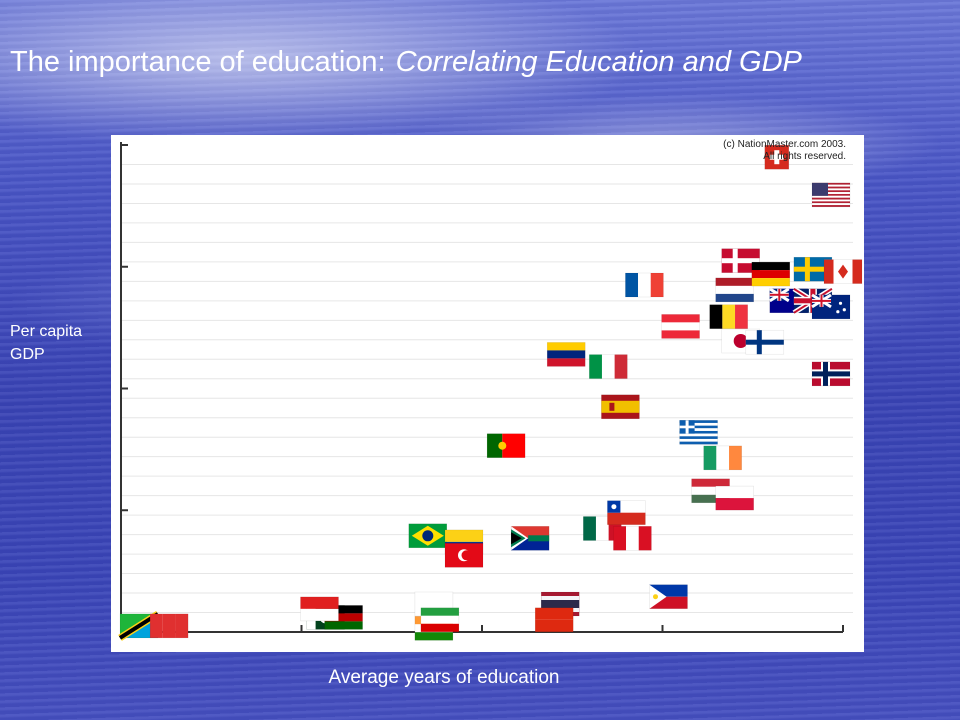 This screenshot has height=720, width=960. I want to click on slide-subtitle: Correlating Education and GDP, so click(598, 62).